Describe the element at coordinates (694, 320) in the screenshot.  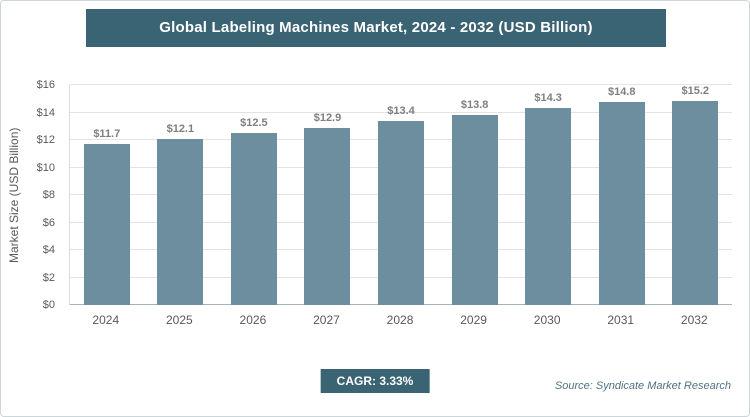
I see `x-tick-label: 2032` at that location.